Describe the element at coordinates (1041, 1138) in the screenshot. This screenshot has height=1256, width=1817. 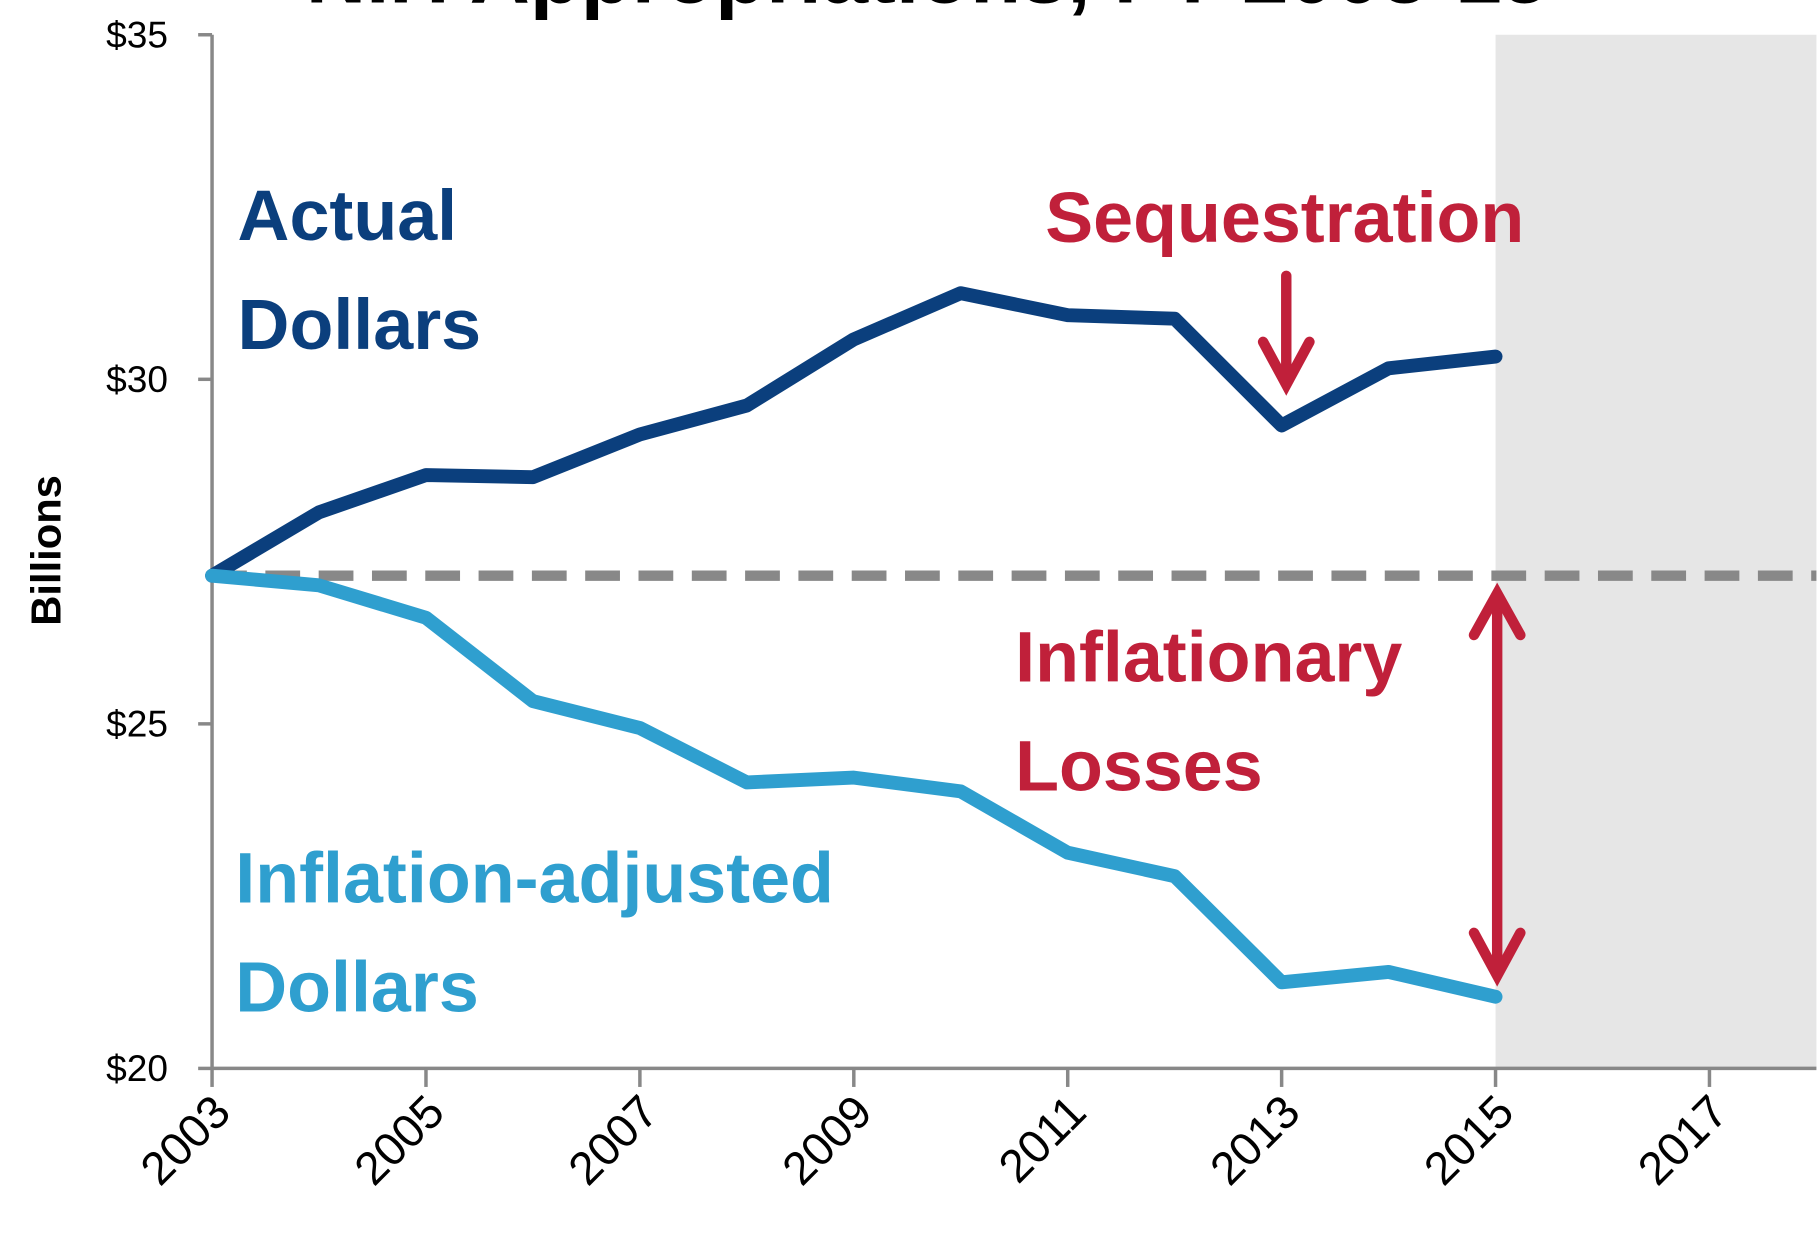
I see `x-tick-label: 2011` at that location.